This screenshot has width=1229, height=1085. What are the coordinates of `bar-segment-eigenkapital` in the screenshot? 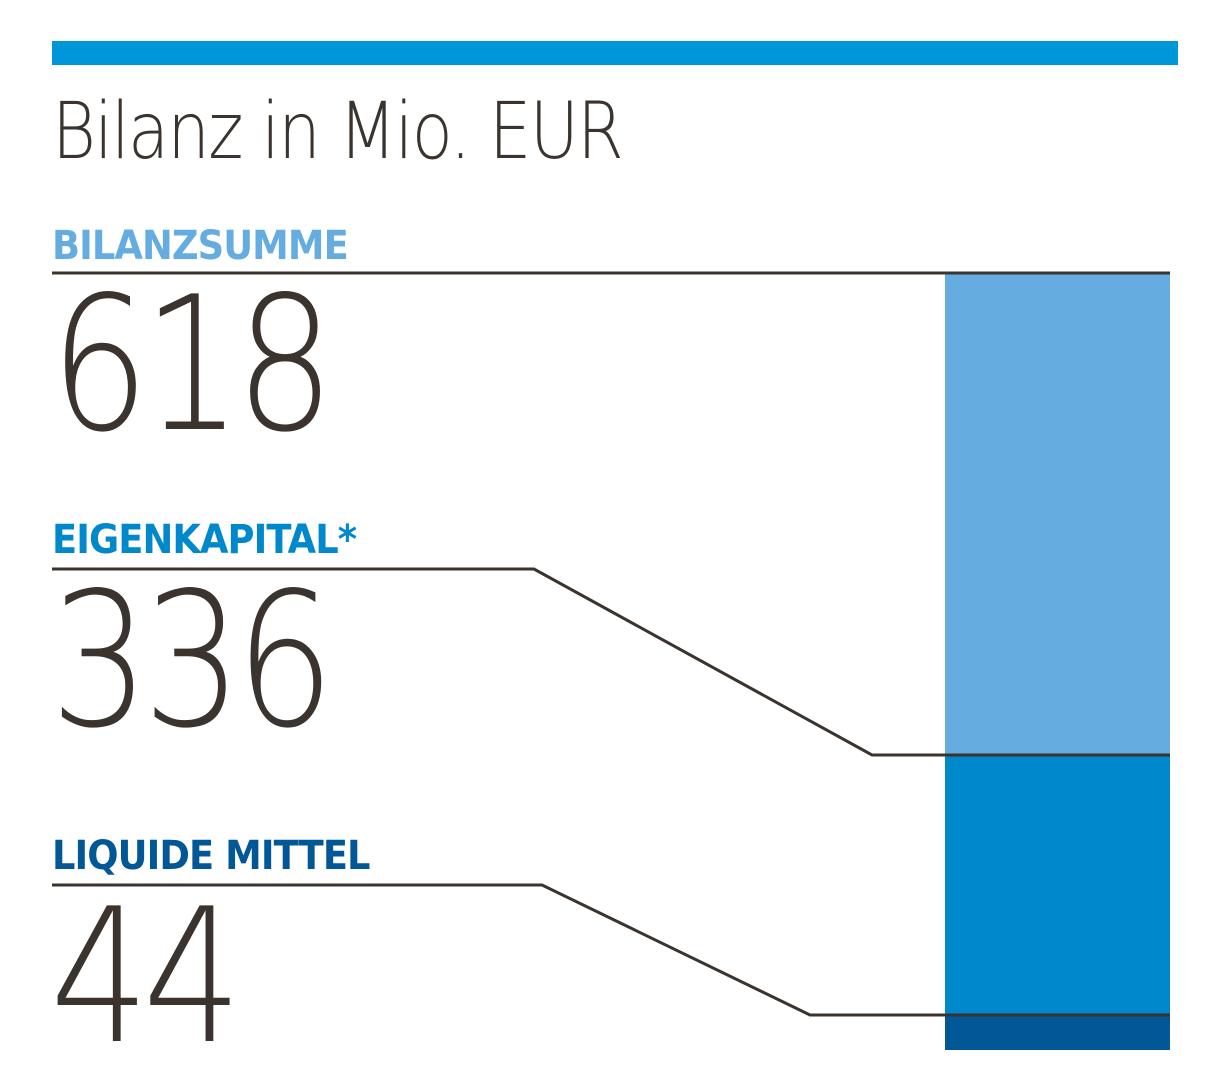 It's located at (1057, 885).